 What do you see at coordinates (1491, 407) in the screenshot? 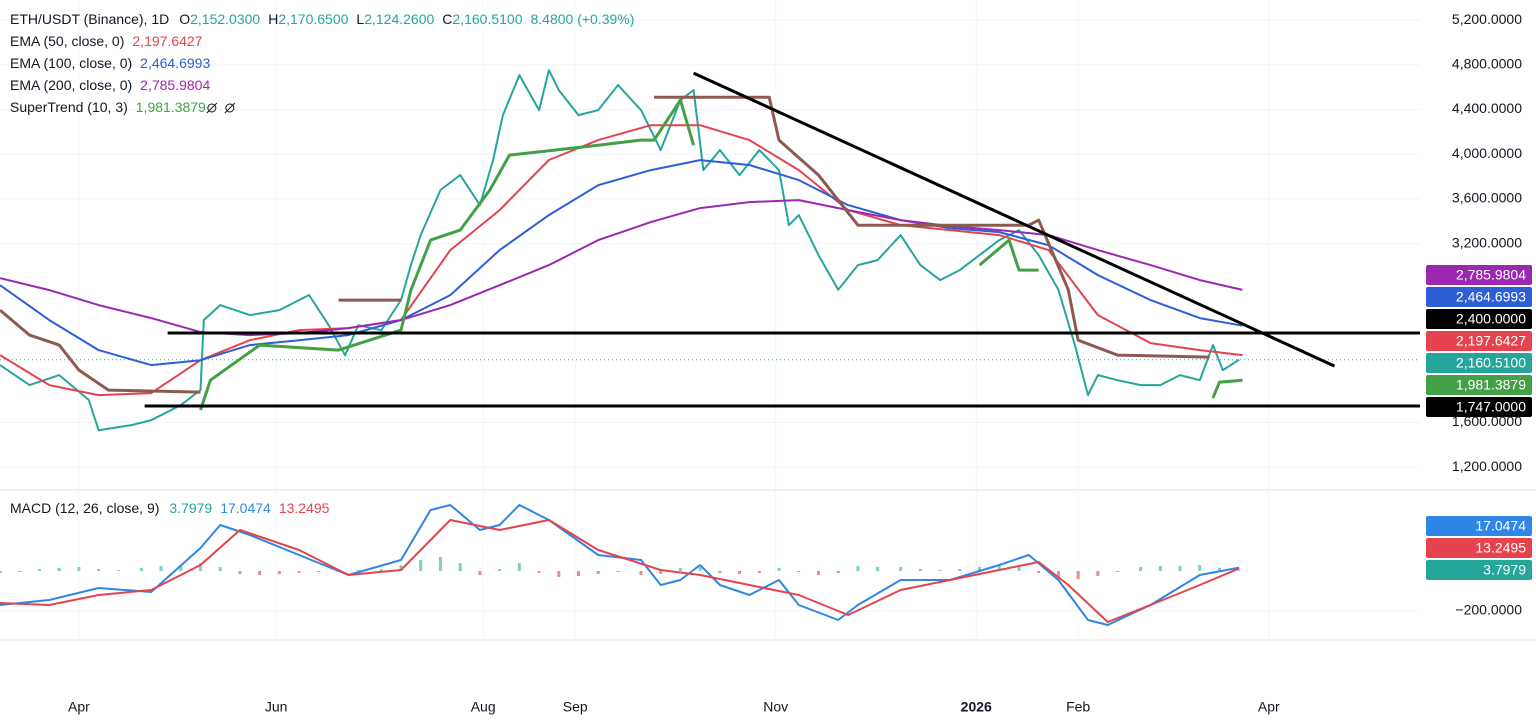
I see `price-badge-label: 1,747.0000` at bounding box center [1491, 407].